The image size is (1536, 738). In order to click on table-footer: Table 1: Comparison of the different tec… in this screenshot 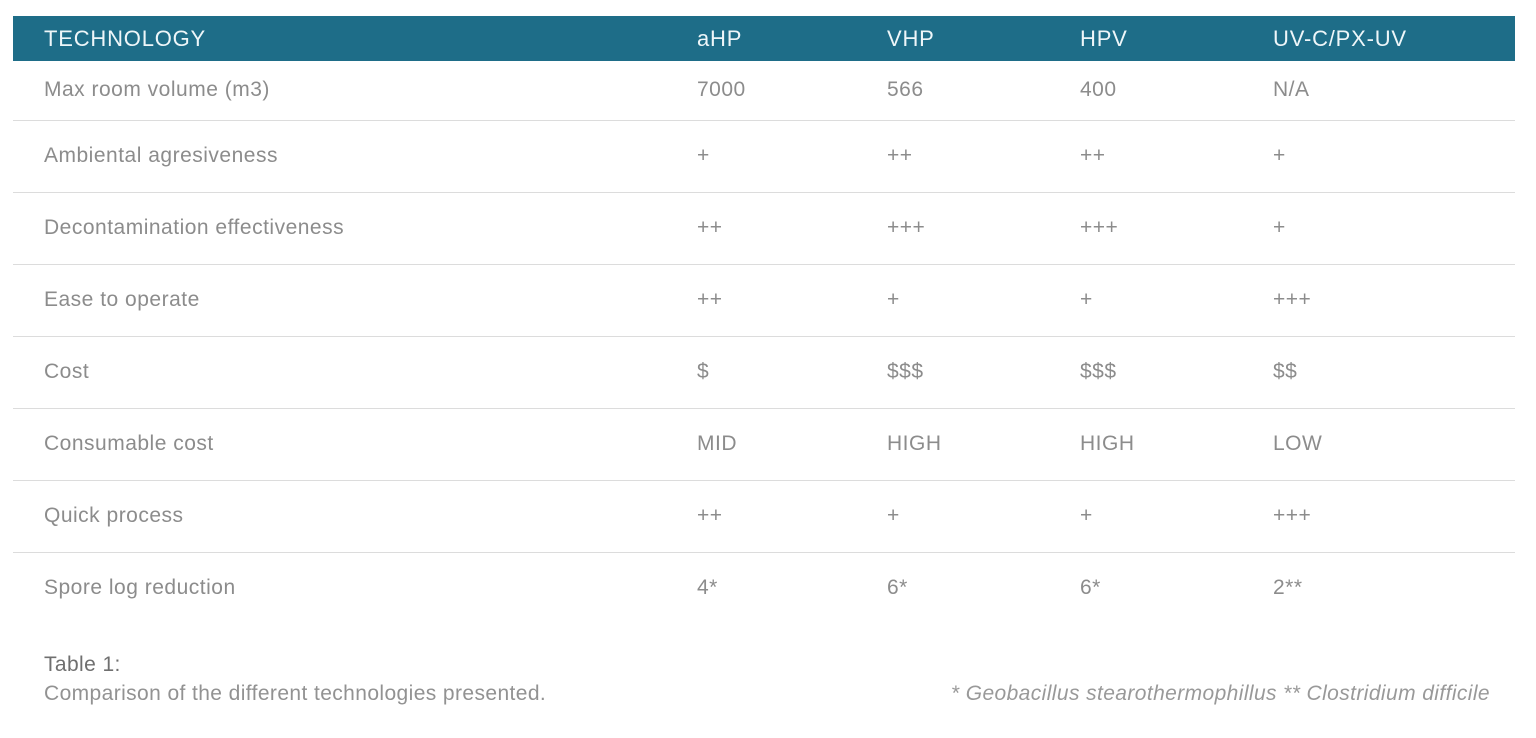, I will do `click(764, 679)`.